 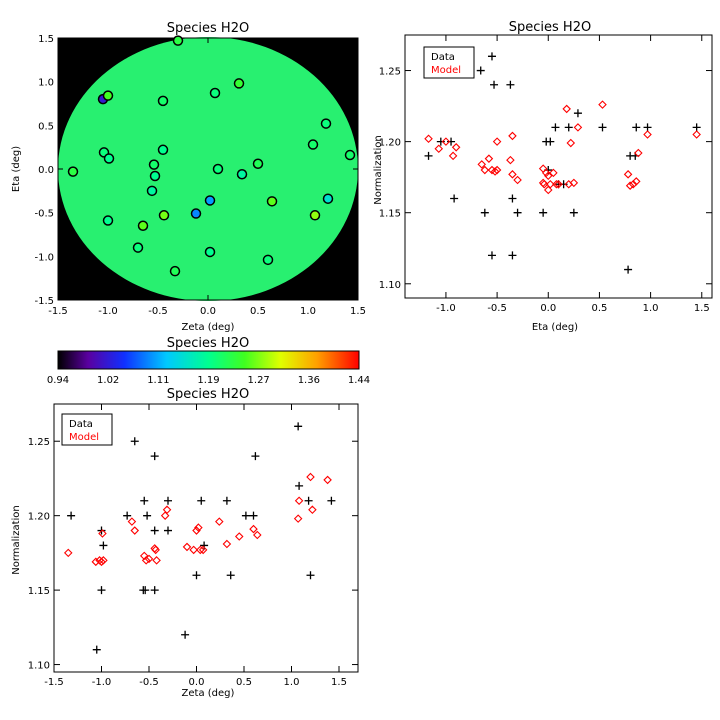 What do you see at coordinates (158, 311) in the screenshot?
I see `map-x-tick-label: -0.5` at bounding box center [158, 311].